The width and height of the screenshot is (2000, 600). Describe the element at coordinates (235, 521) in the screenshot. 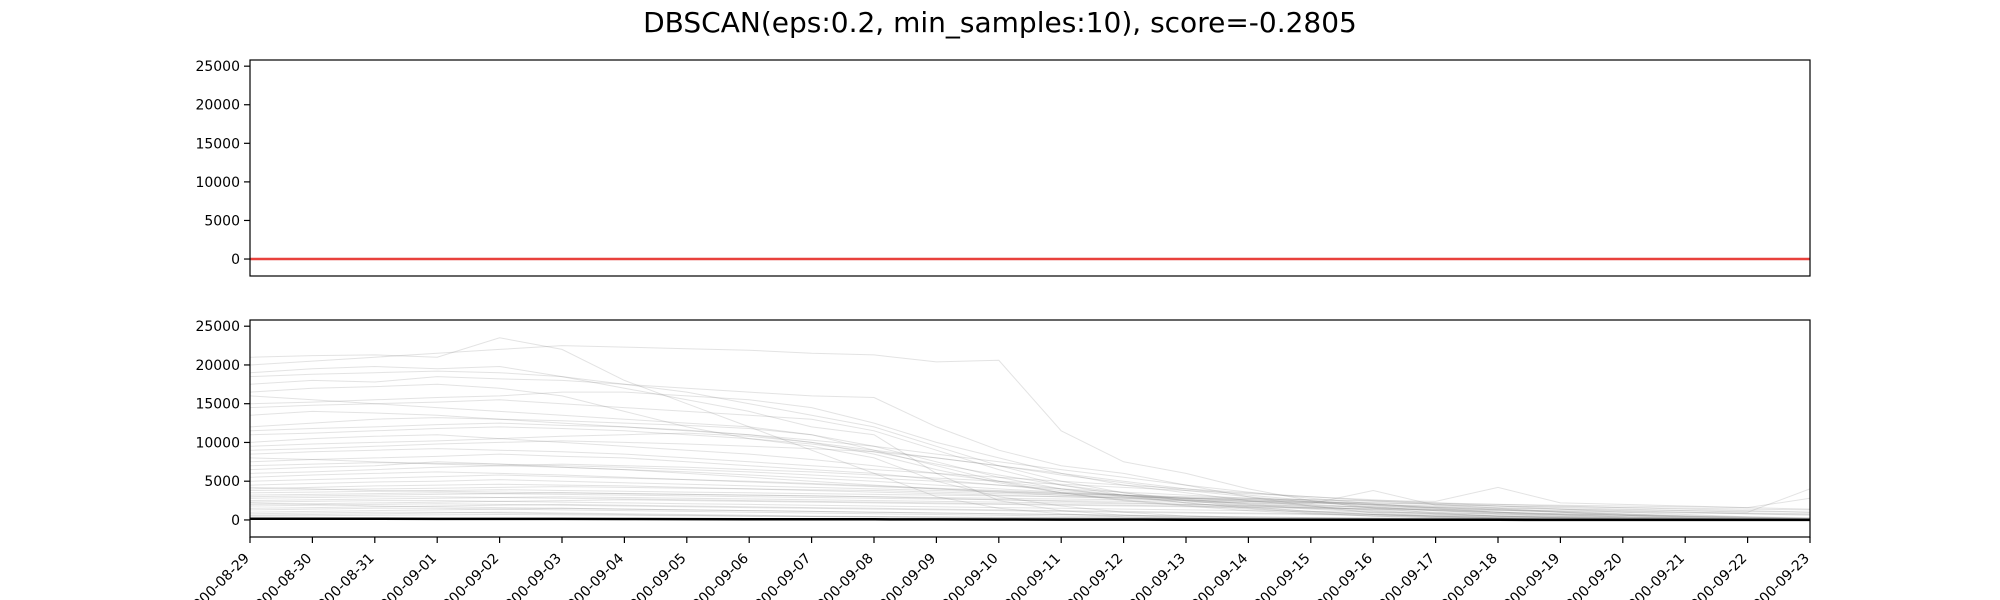

I see `y-tick-label-2-1: 0` at that location.